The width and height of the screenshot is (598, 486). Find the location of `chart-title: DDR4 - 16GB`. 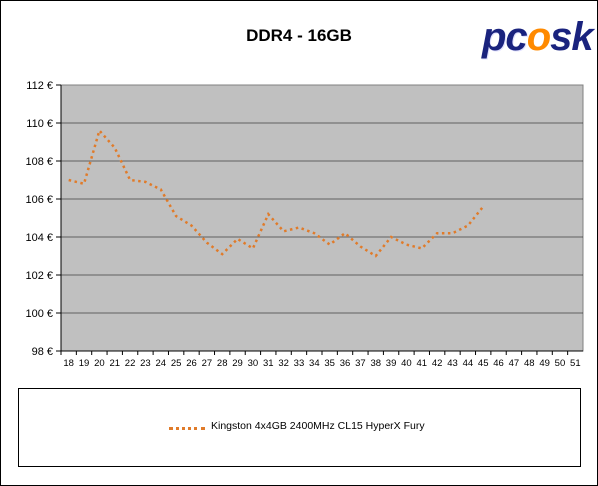

chart-title: DDR4 - 16GB is located at coordinates (299, 35).